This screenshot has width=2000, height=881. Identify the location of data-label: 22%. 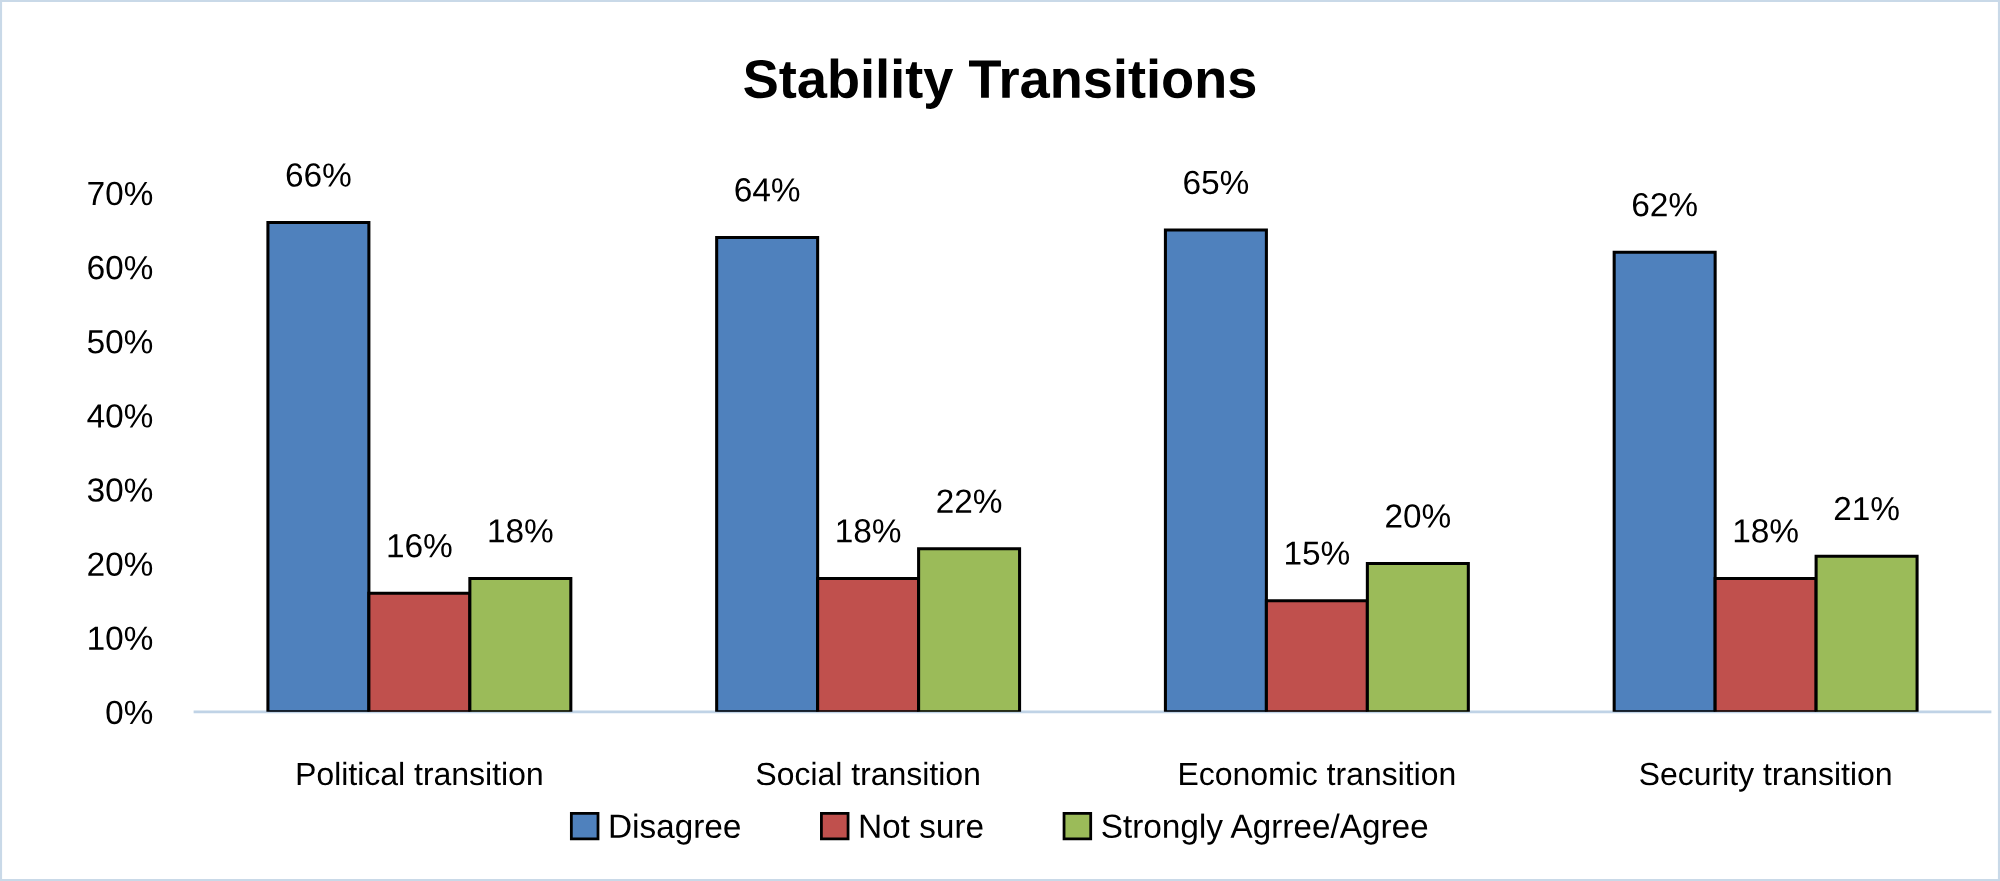
(969, 501).